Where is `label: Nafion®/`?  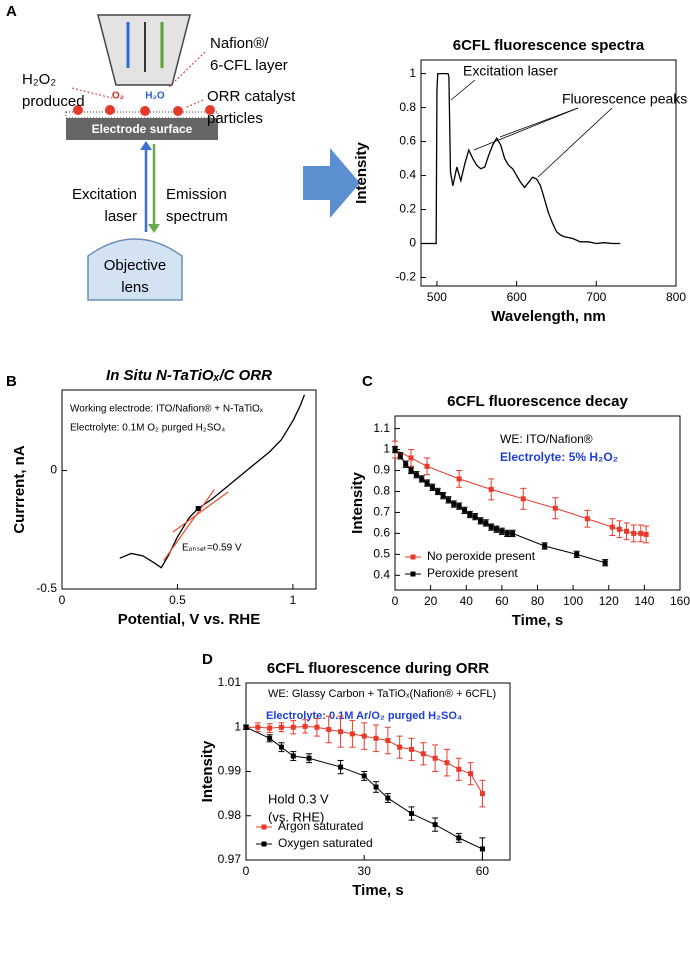 label: Nafion®/ is located at coordinates (239, 43).